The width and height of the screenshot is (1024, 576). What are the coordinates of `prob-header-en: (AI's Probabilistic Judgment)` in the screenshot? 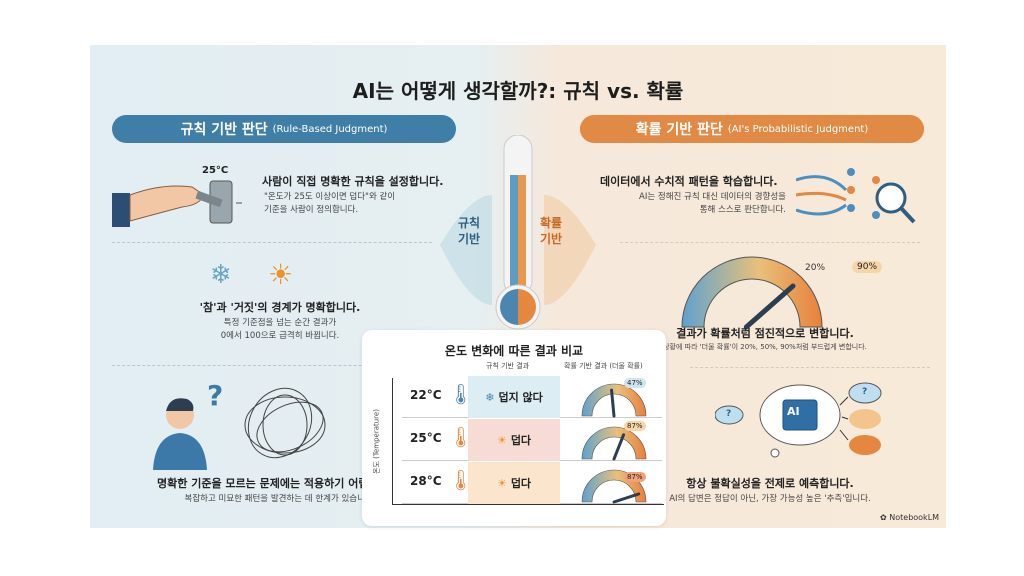 It's located at (798, 129).